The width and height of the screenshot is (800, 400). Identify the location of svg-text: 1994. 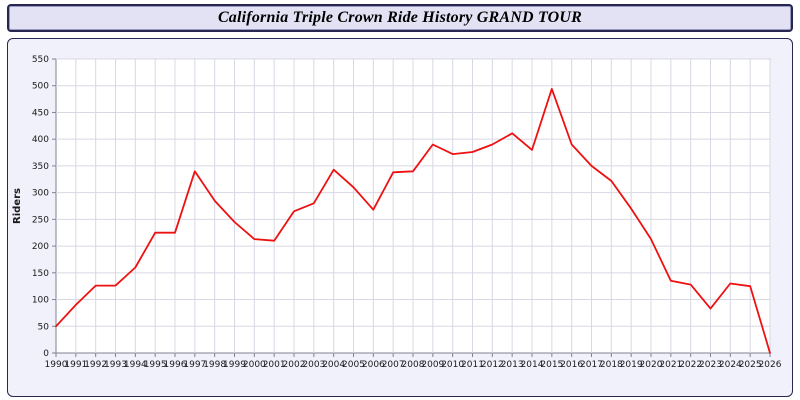
(135, 365).